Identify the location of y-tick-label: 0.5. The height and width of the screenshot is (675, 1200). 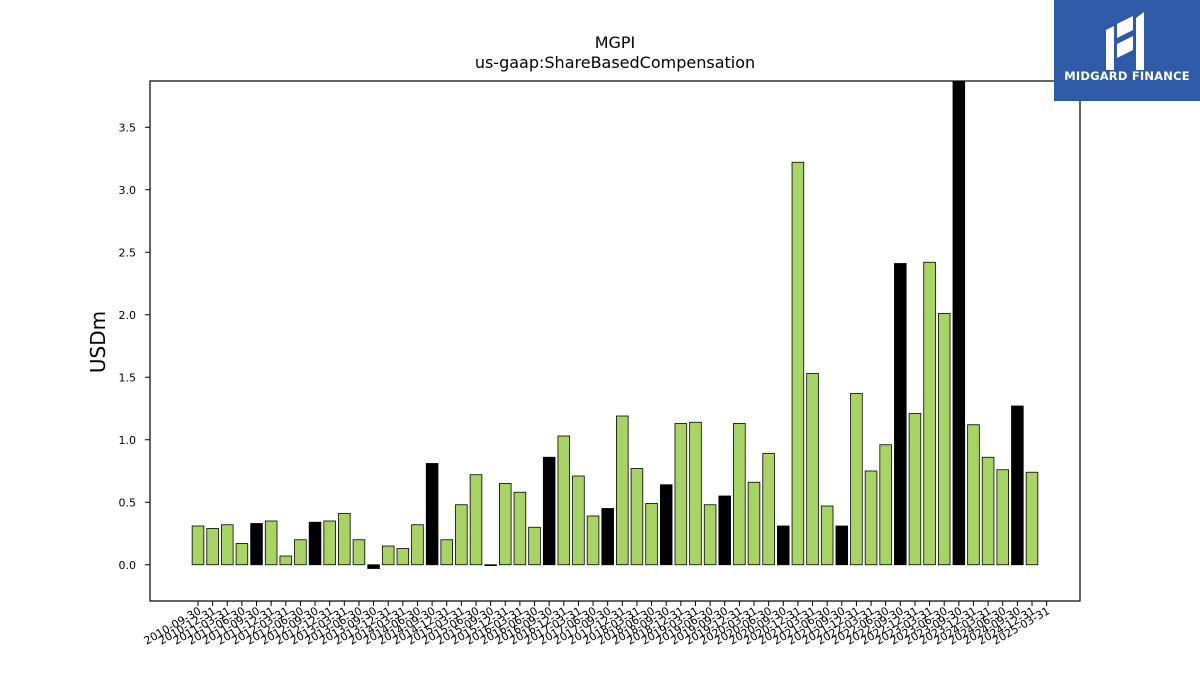
(128, 502).